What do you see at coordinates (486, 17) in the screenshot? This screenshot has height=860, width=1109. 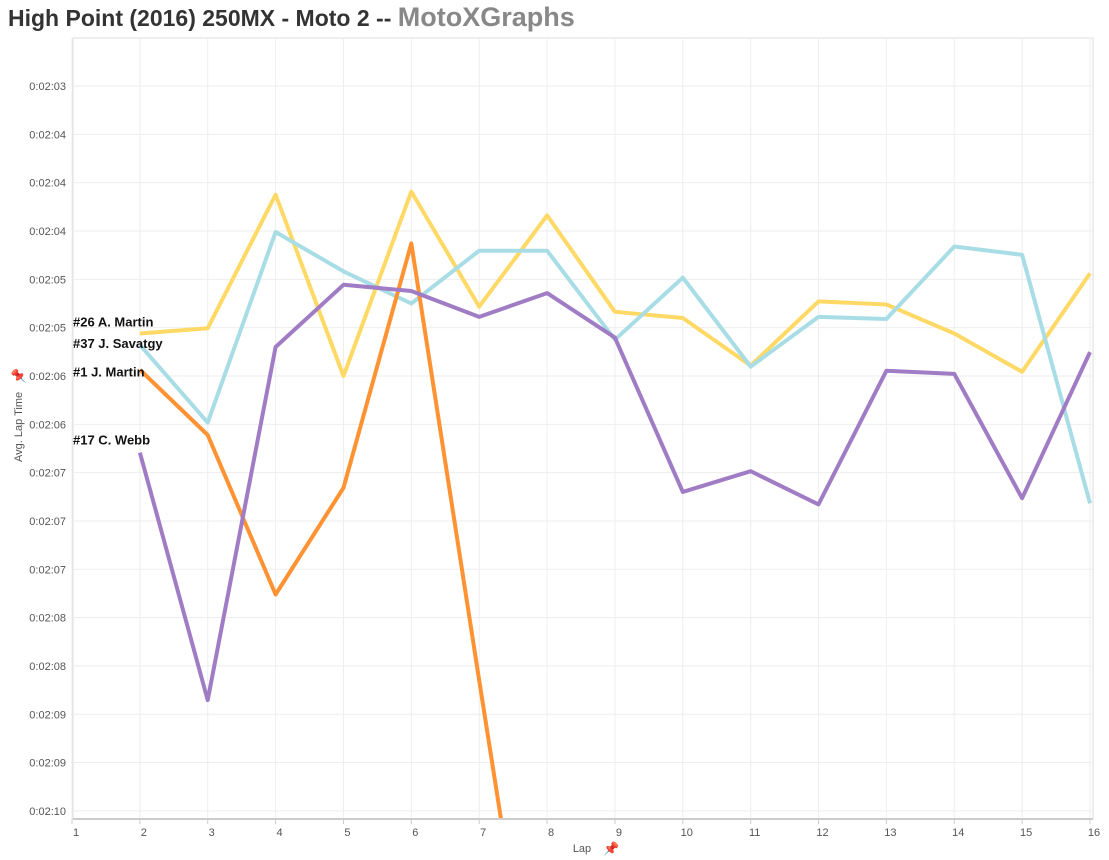 I see `brand-logo: MotoXGraphs` at bounding box center [486, 17].